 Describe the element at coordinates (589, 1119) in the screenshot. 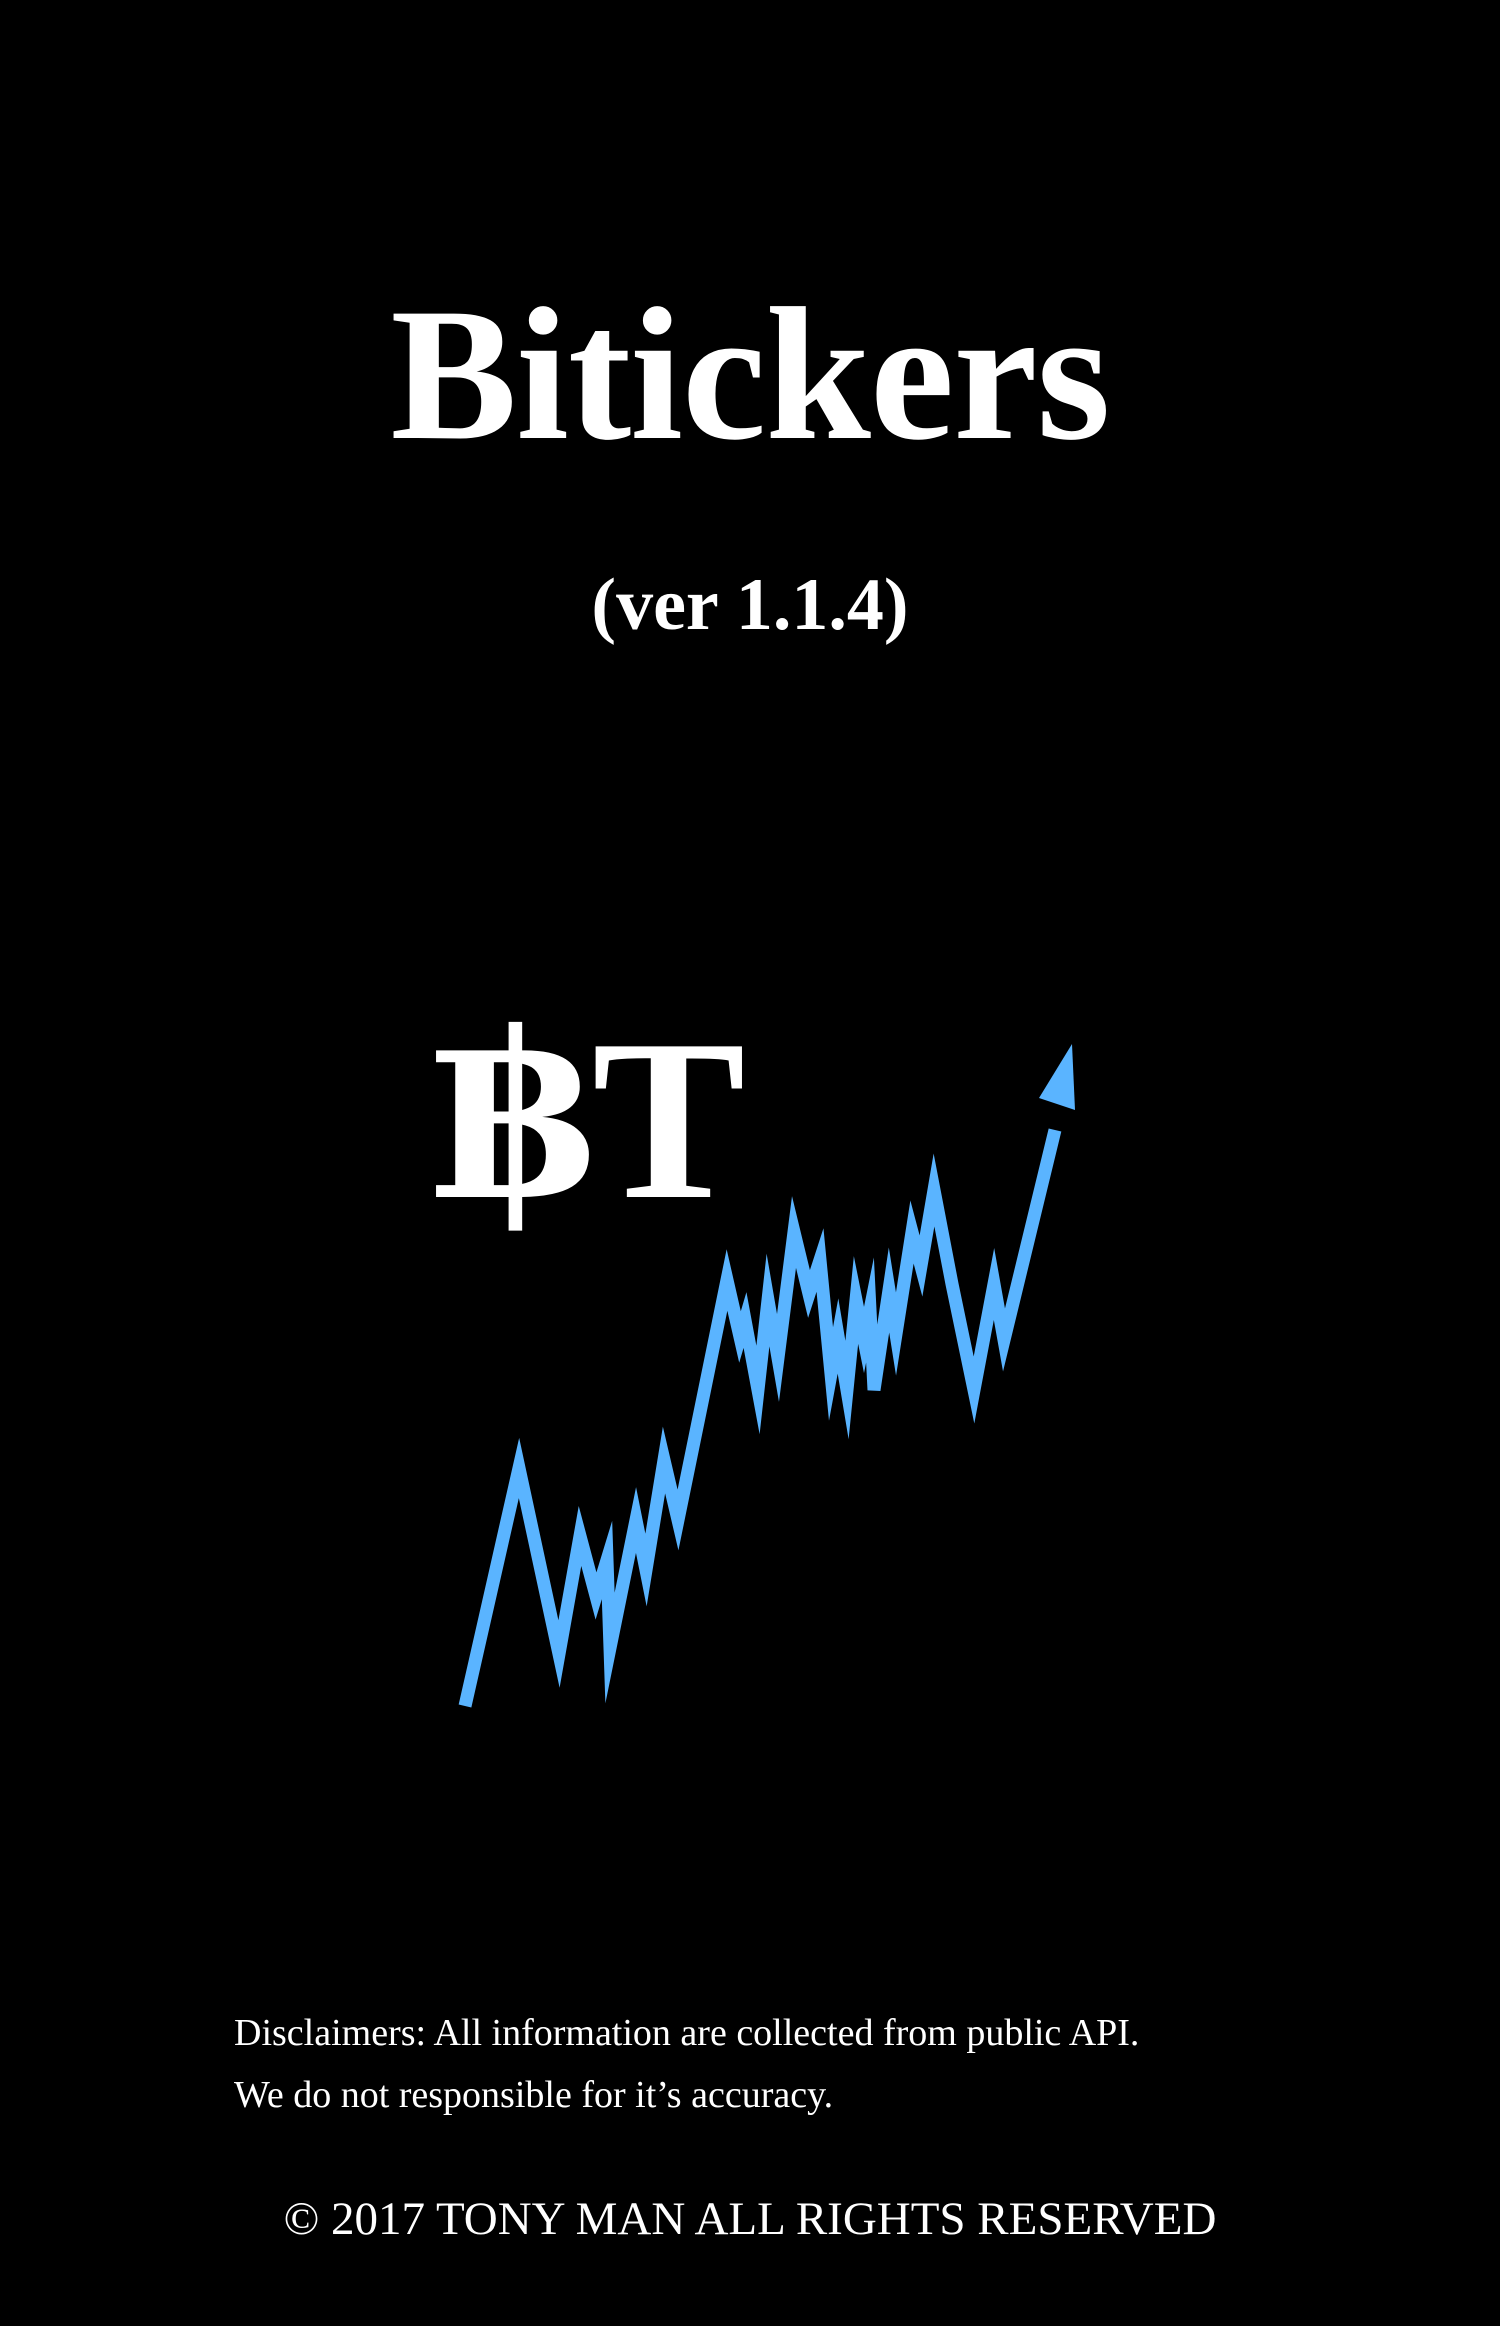

I see `logo-text: ฿T` at that location.